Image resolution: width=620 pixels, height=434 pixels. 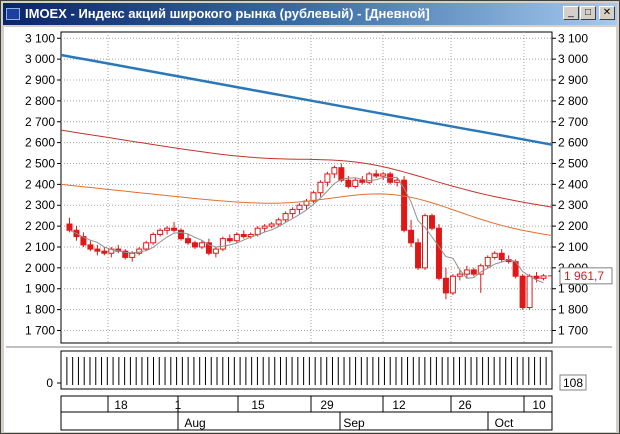 I want to click on y-tick-label-left: 2 200, so click(x=40, y=226).